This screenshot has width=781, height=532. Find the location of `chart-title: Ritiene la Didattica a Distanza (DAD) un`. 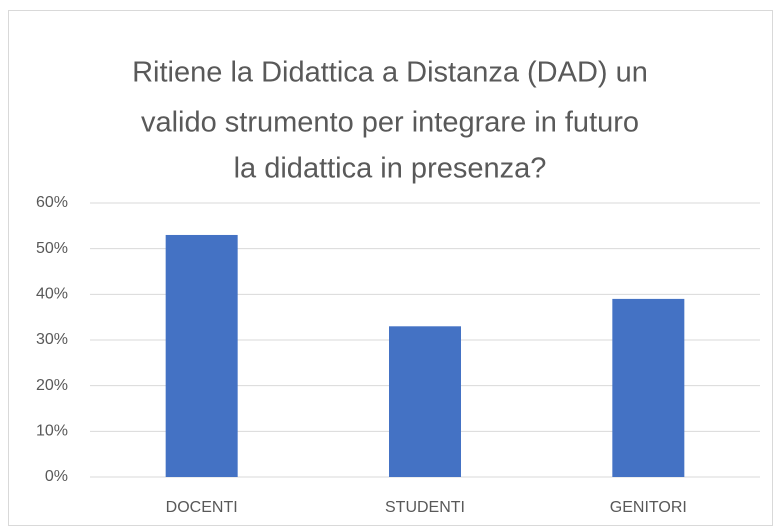

chart-title: Ritiene la Didattica a Distanza (DAD) un is located at coordinates (390, 73).